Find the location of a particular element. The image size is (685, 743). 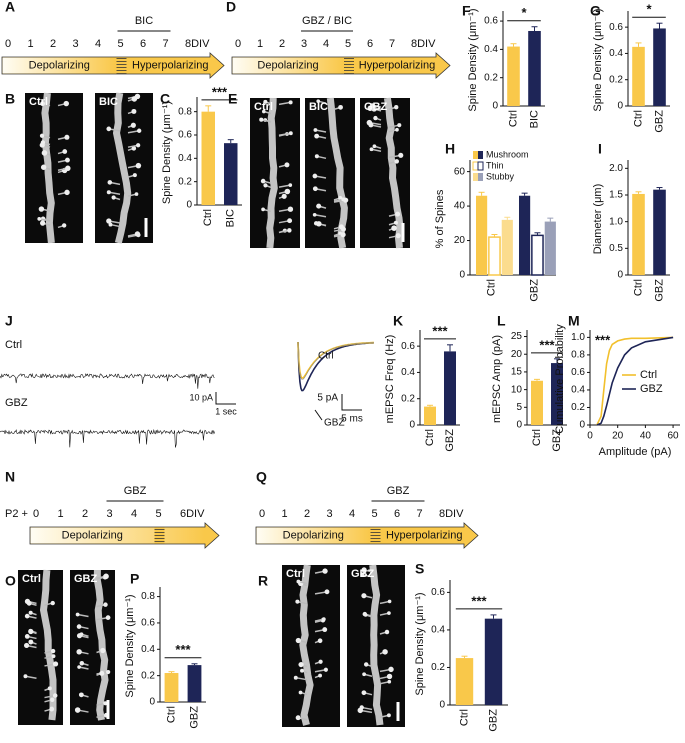

y-tick-label: 5 is located at coordinates (519, 407).